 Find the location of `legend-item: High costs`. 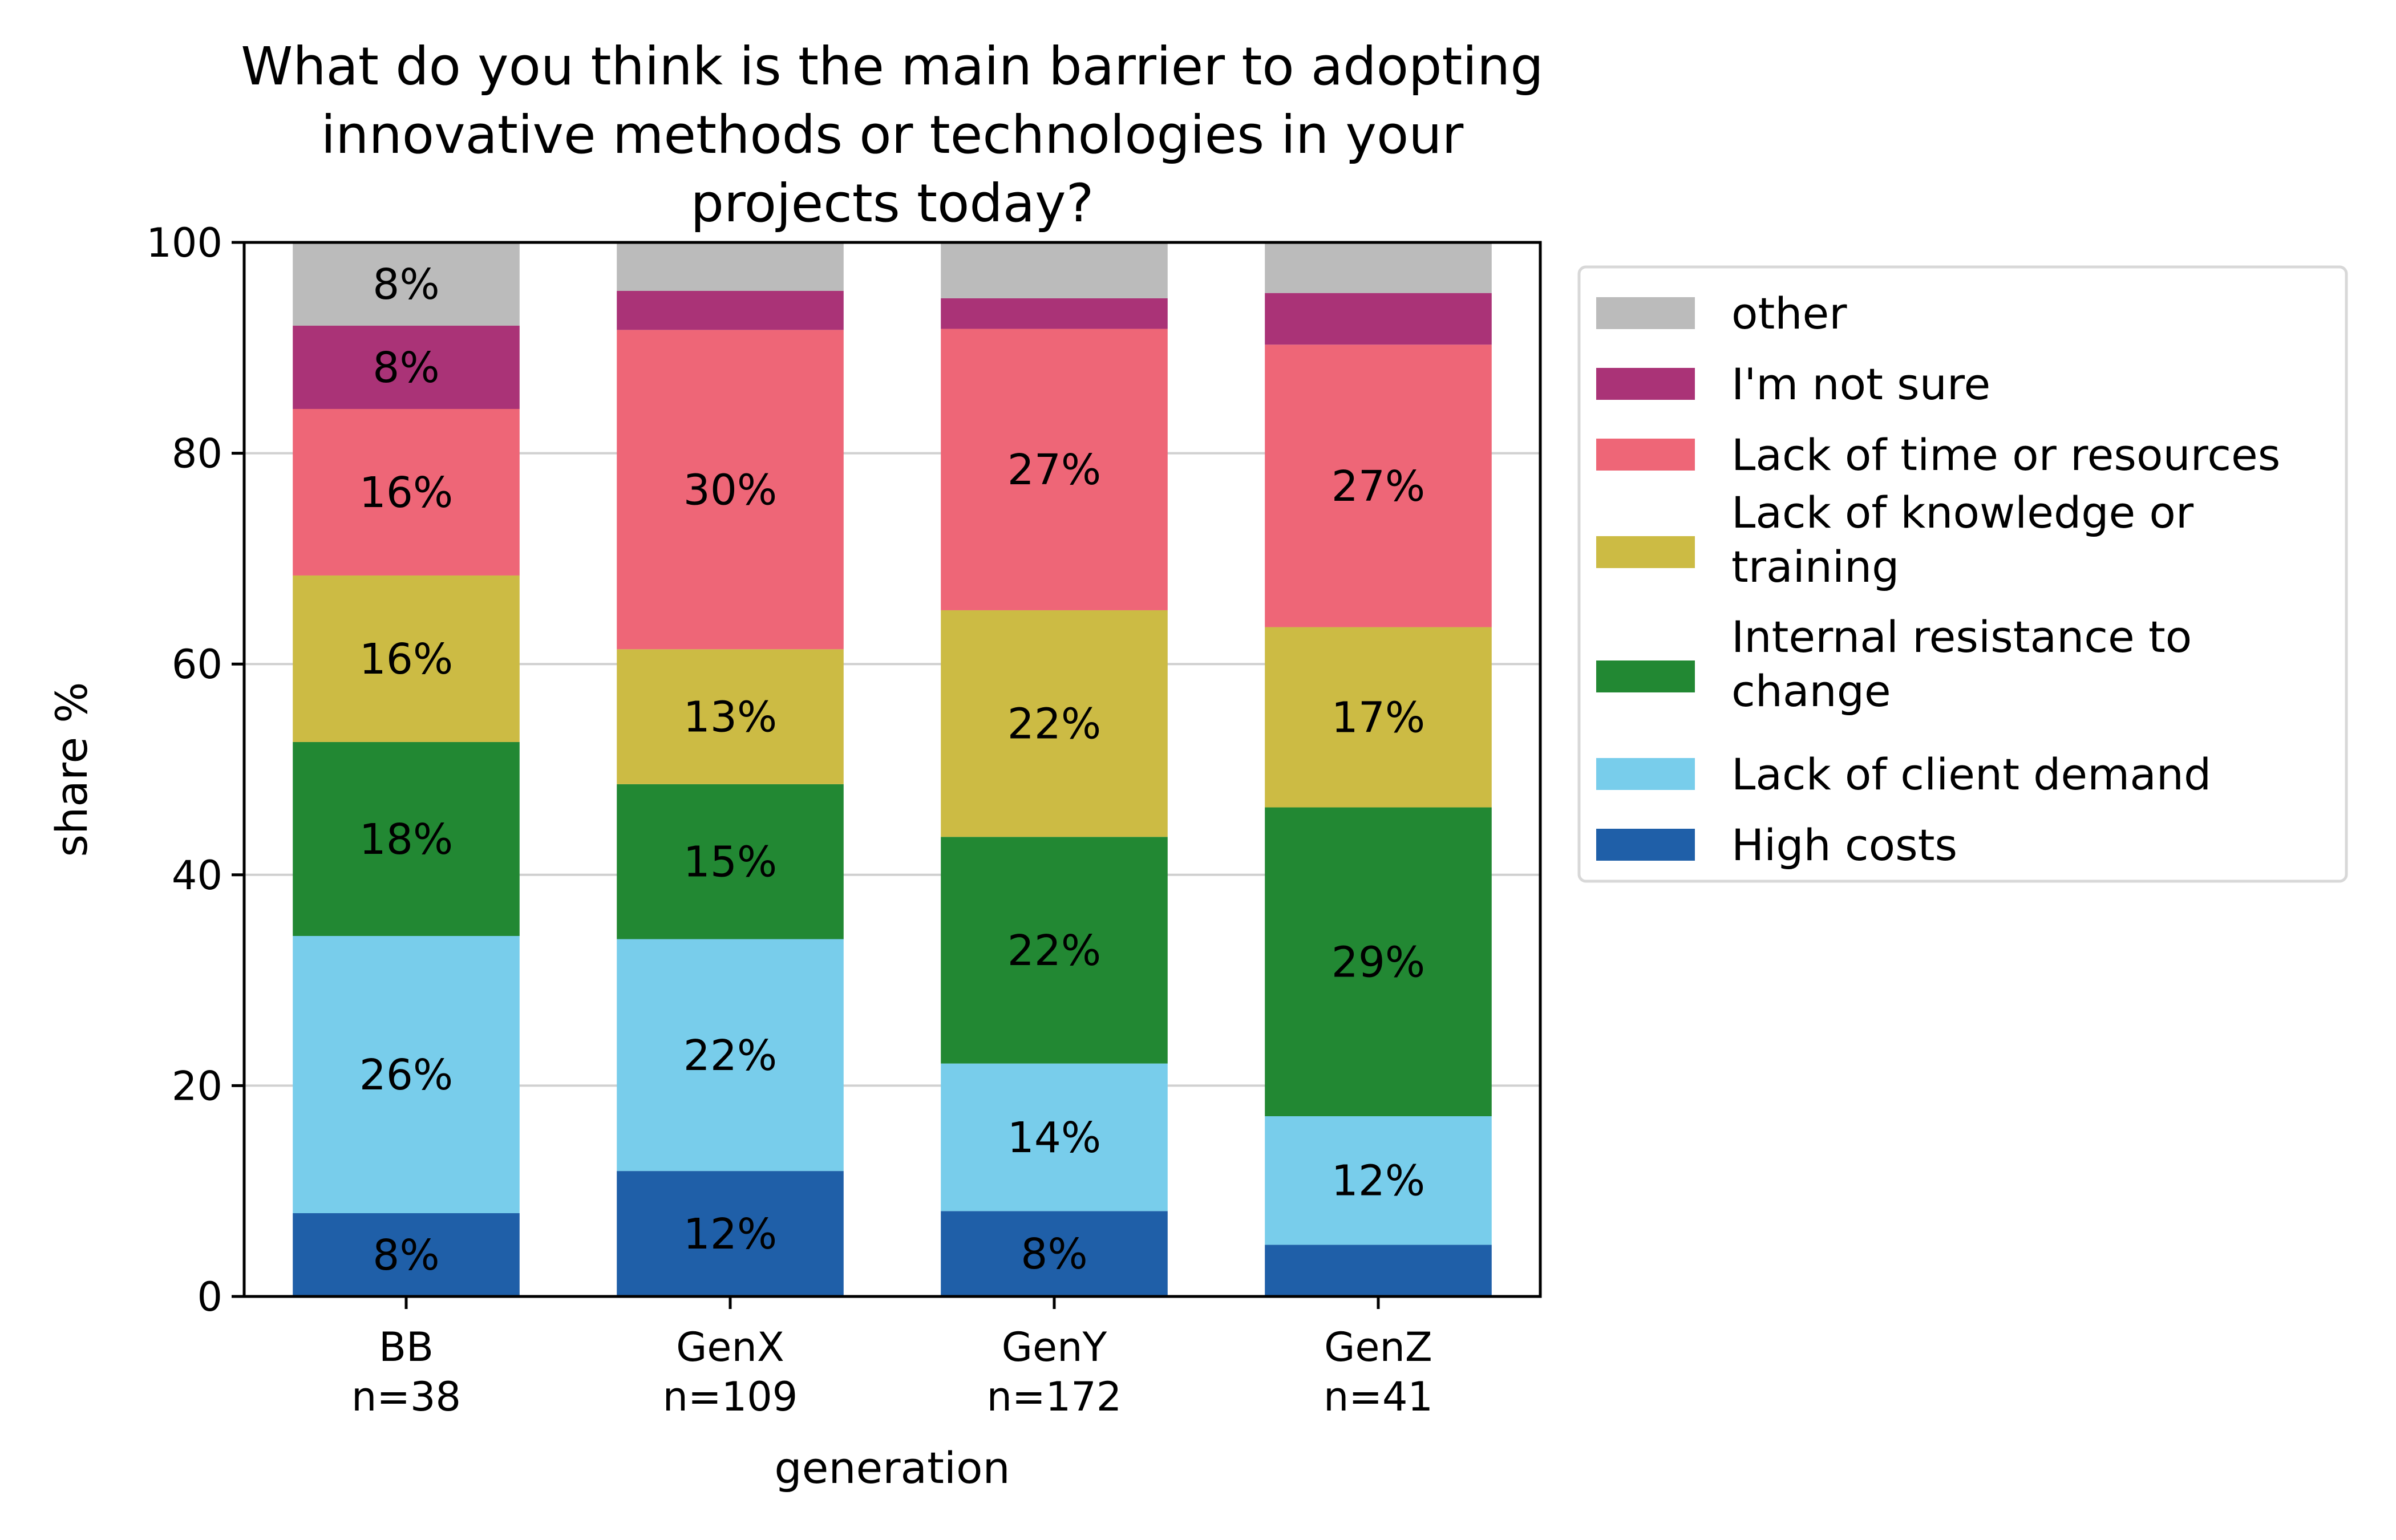

legend-item: High costs is located at coordinates (1776, 845).